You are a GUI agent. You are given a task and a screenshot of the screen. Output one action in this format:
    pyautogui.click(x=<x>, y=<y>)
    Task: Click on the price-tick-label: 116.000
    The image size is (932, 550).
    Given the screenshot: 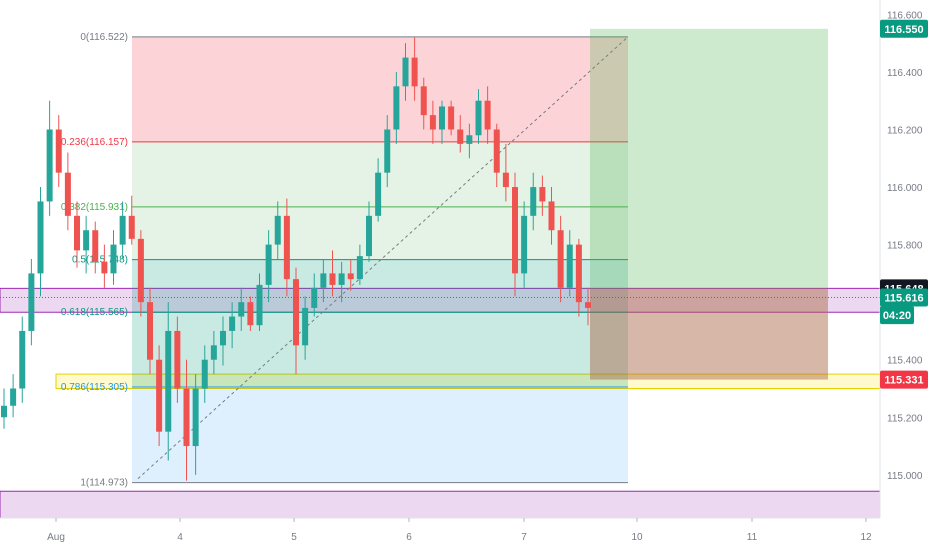 What is the action you would take?
    pyautogui.click(x=905, y=188)
    